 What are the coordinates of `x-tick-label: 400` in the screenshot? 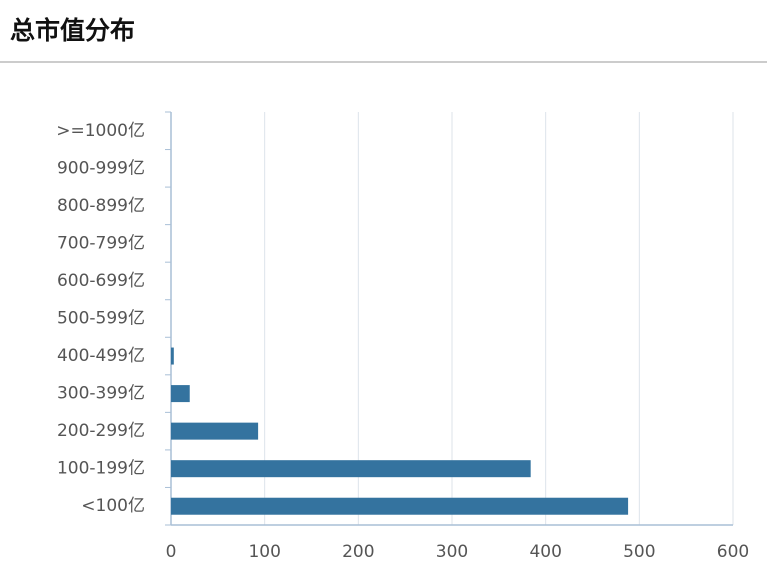 It's located at (545, 552).